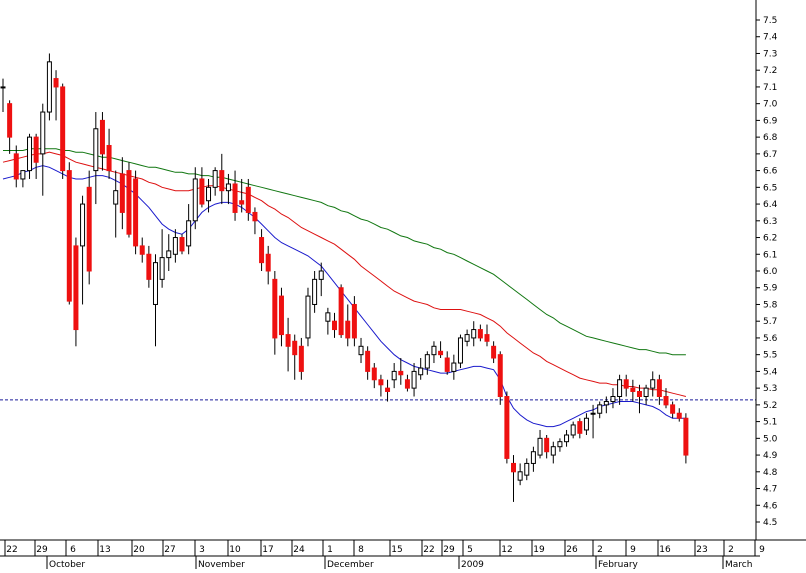 The image size is (806, 573). What do you see at coordinates (396, 550) in the screenshot?
I see `x-day-label: 15` at bounding box center [396, 550].